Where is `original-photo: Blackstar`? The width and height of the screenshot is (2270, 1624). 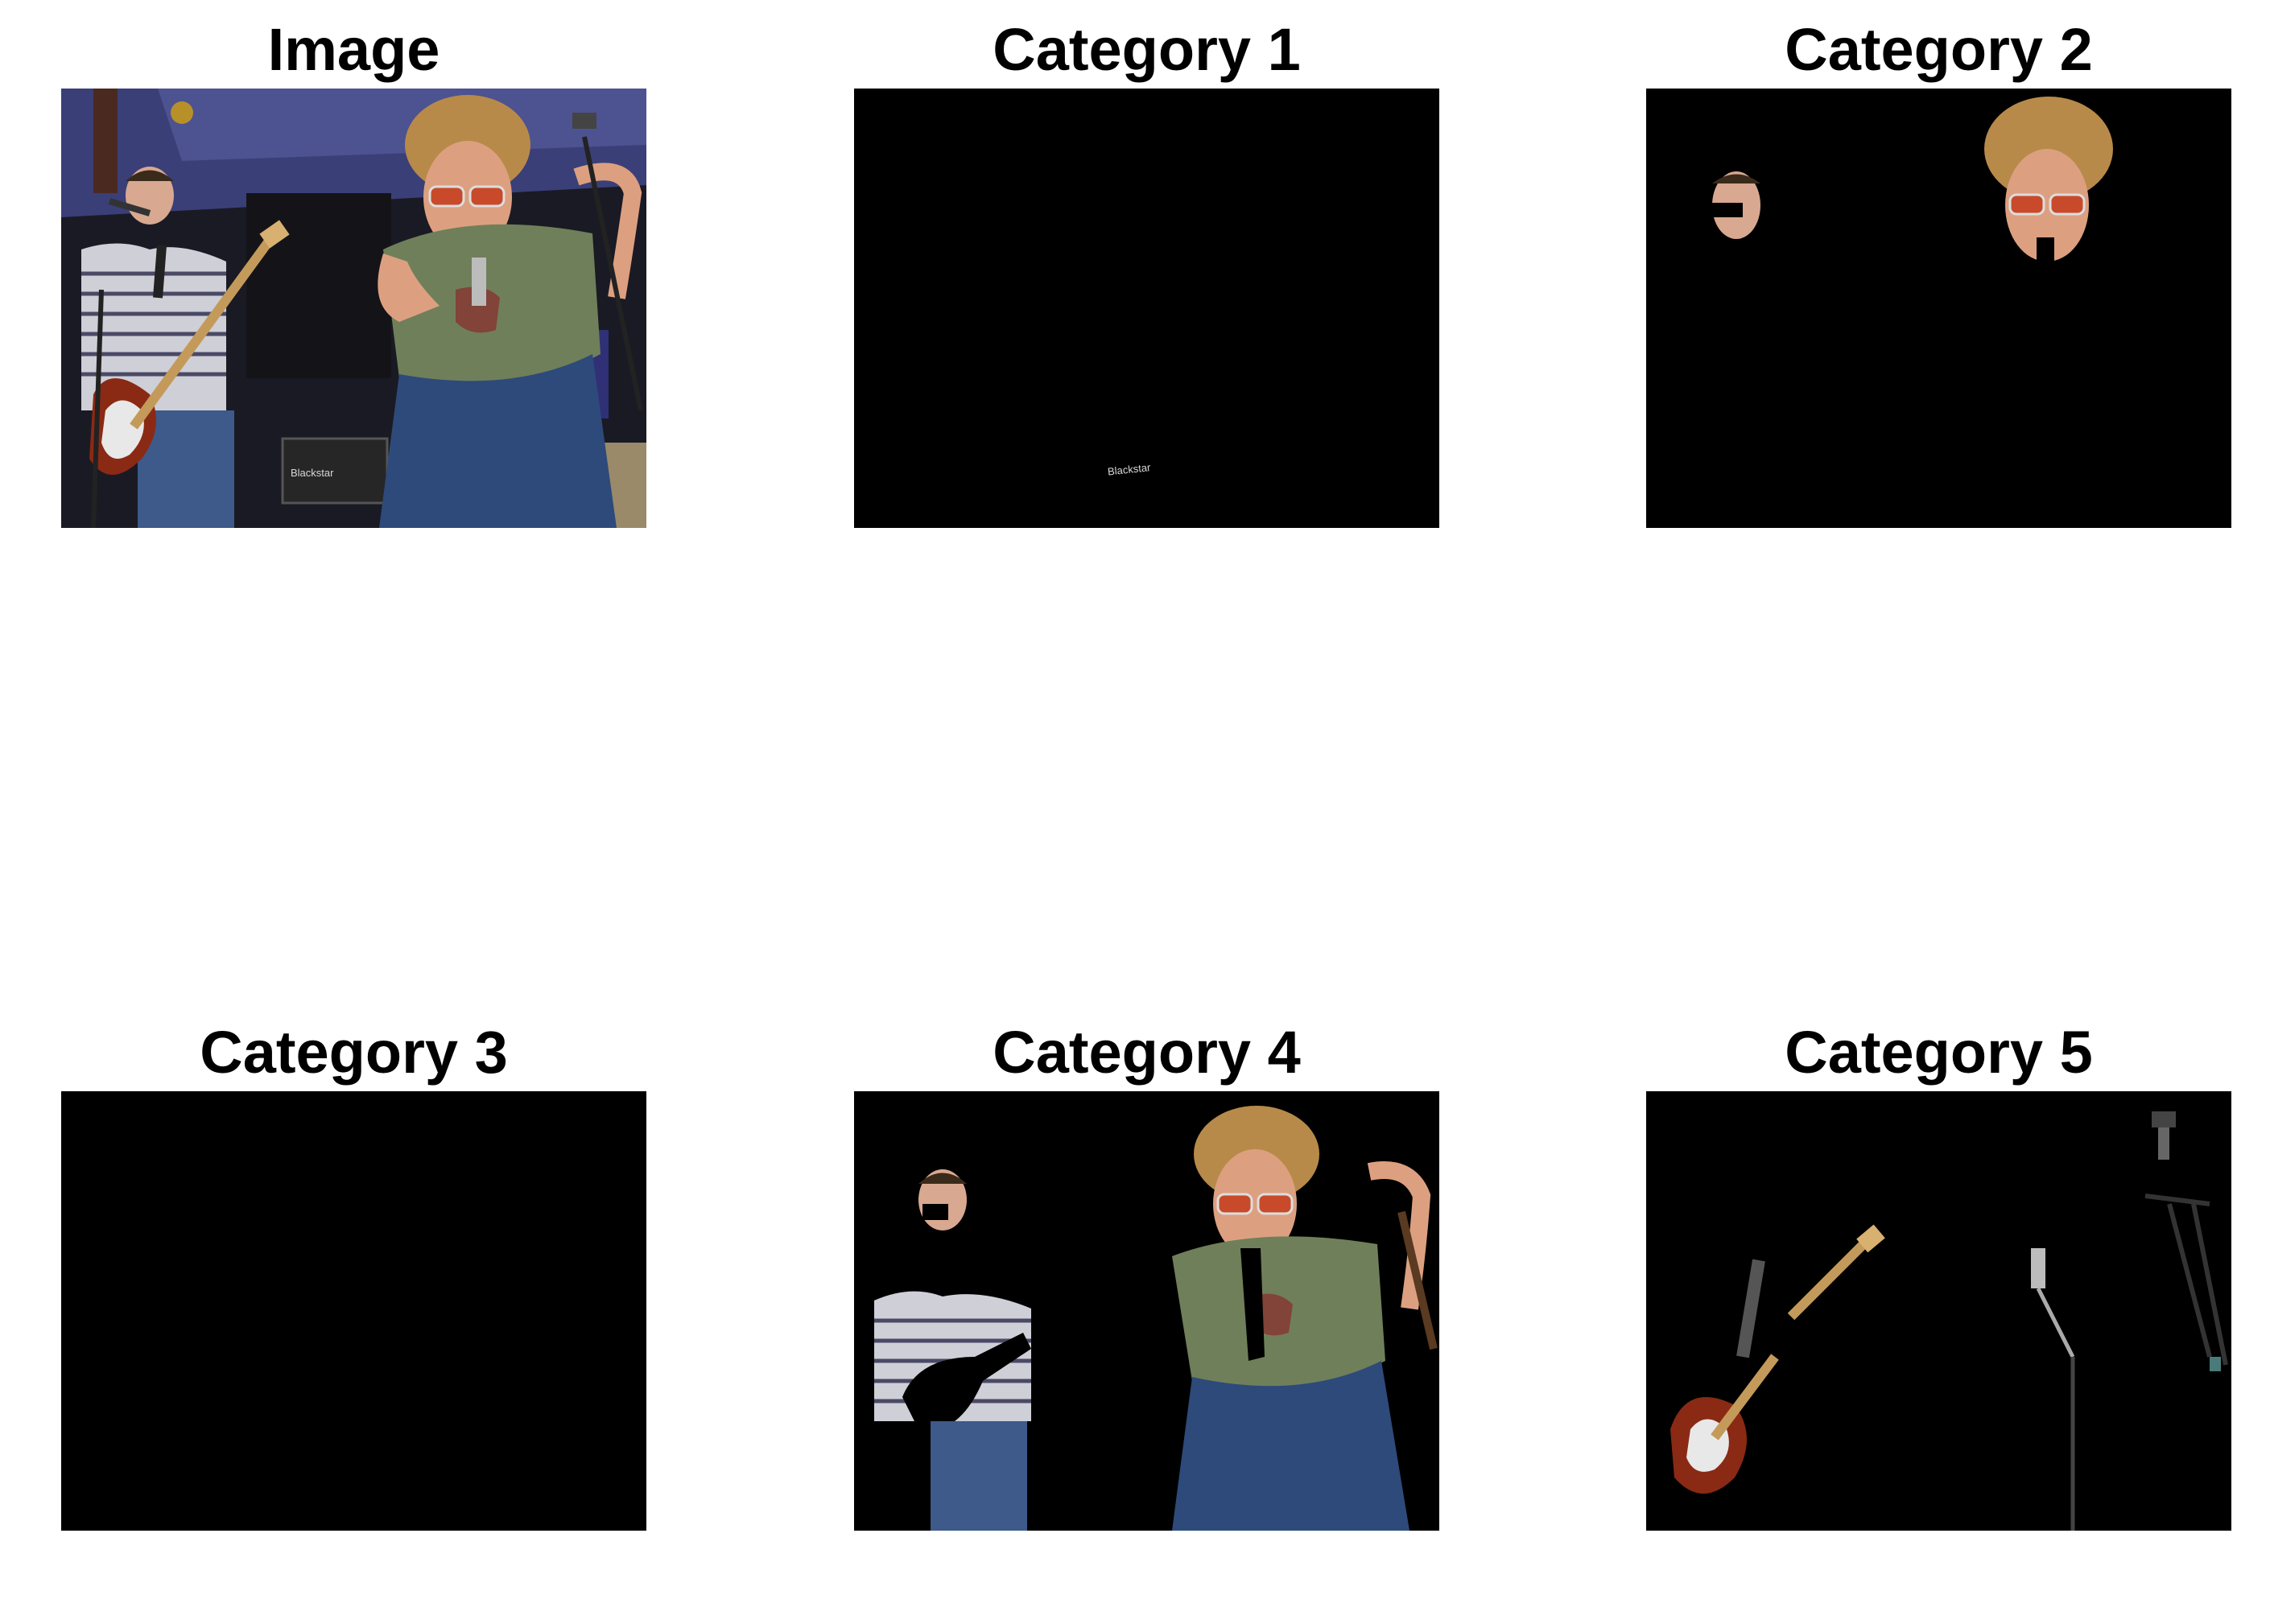 original-photo: Blackstar is located at coordinates (353, 309).